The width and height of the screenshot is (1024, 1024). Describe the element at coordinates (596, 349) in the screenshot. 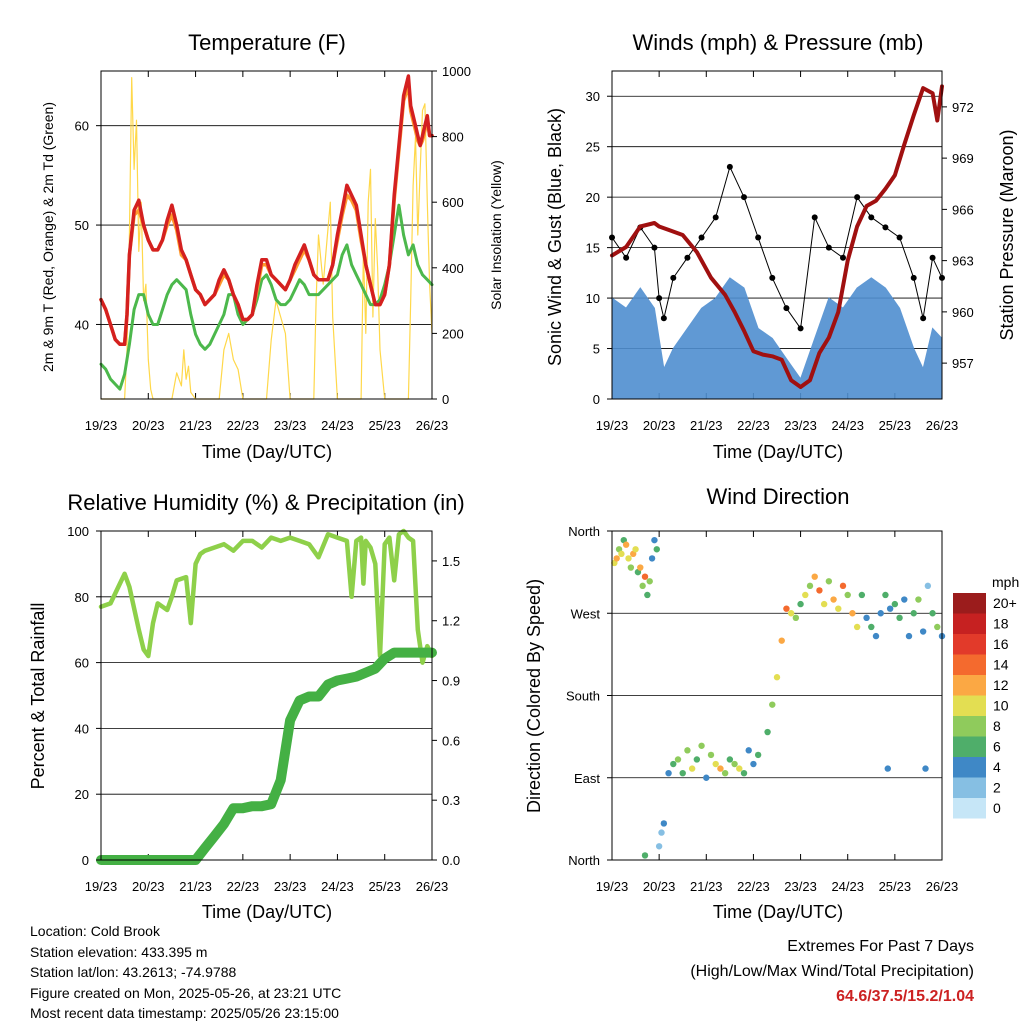

I see `y-tick-label: 5` at that location.